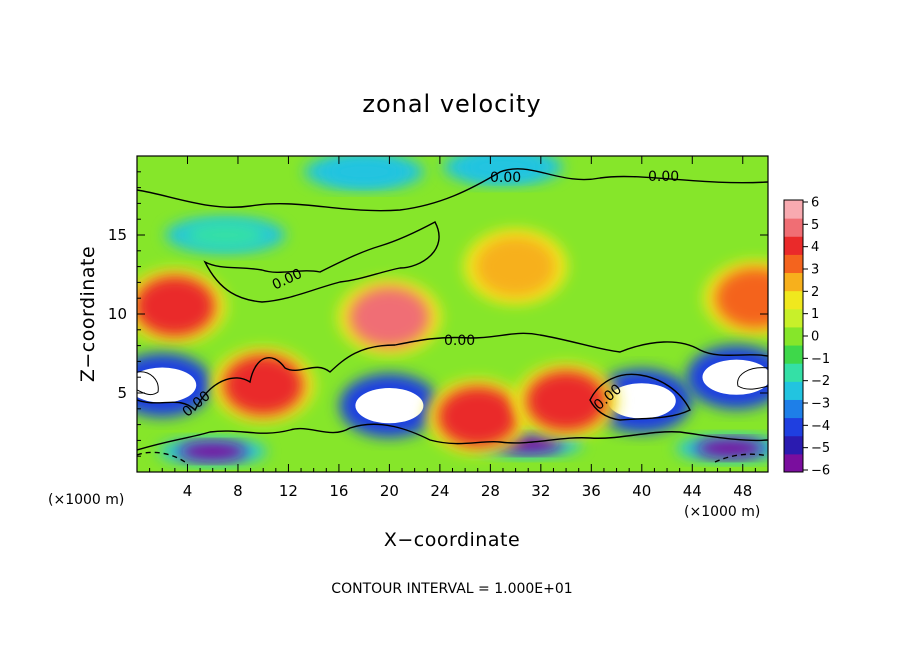 This screenshot has height=654, width=904. What do you see at coordinates (451, 104) in the screenshot?
I see `chart-title: zonal velocity` at bounding box center [451, 104].